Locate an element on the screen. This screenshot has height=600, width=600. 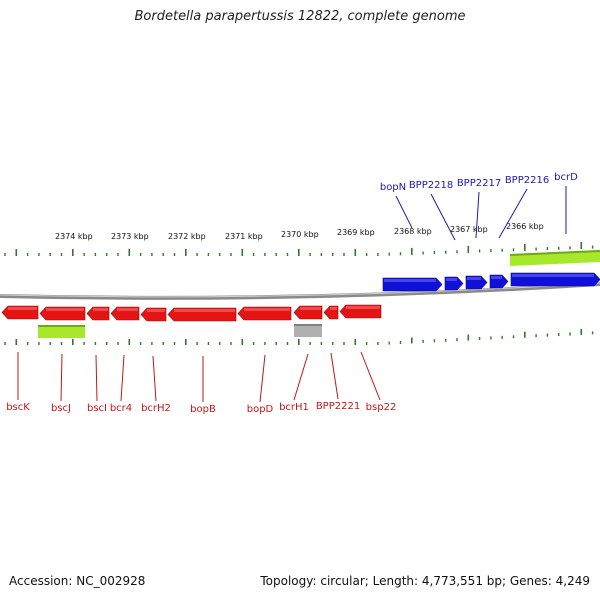
gene-label: bscI is located at coordinates (97, 408).